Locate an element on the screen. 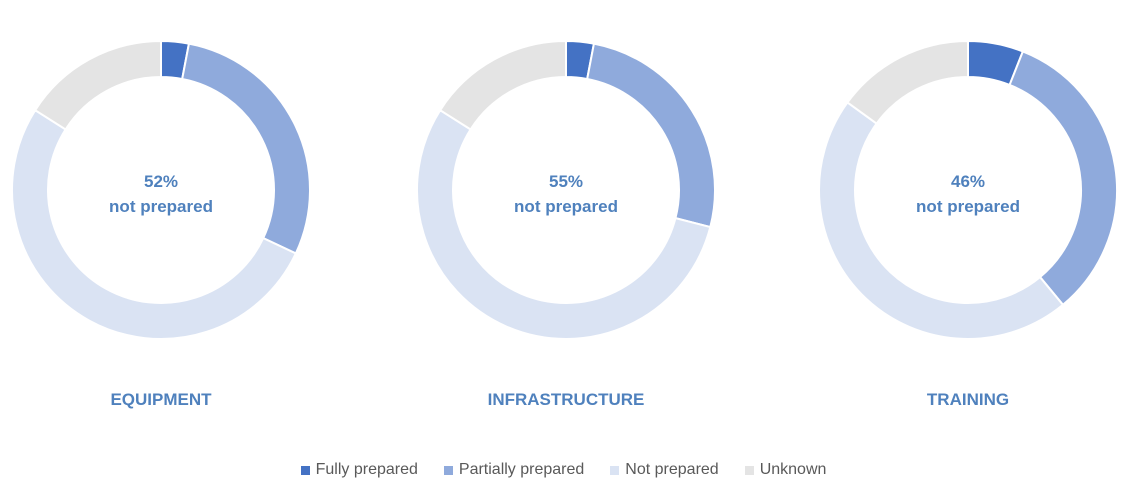 This screenshot has height=494, width=1127. legend-item-fully-prepared: Fully prepared is located at coordinates (359, 470).